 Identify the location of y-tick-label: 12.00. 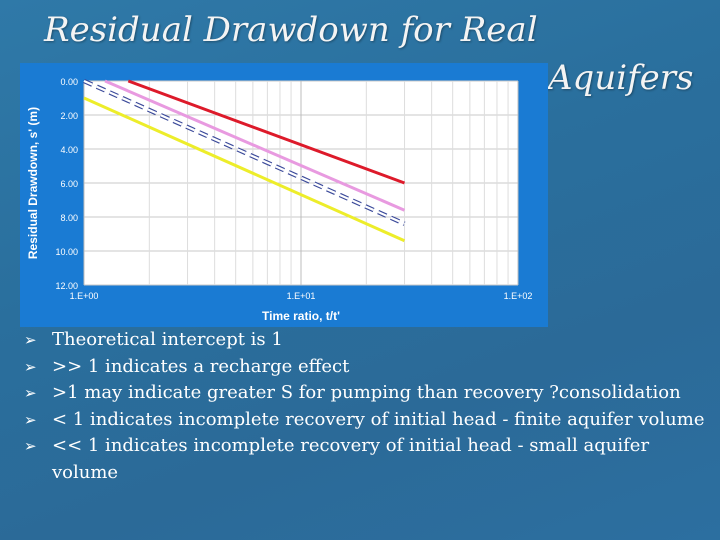
(66, 286).